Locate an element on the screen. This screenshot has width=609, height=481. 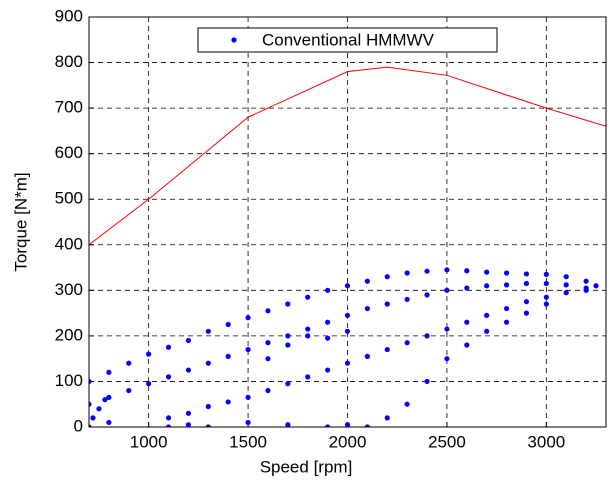
x-tick-label: 3000 is located at coordinates (546, 441).